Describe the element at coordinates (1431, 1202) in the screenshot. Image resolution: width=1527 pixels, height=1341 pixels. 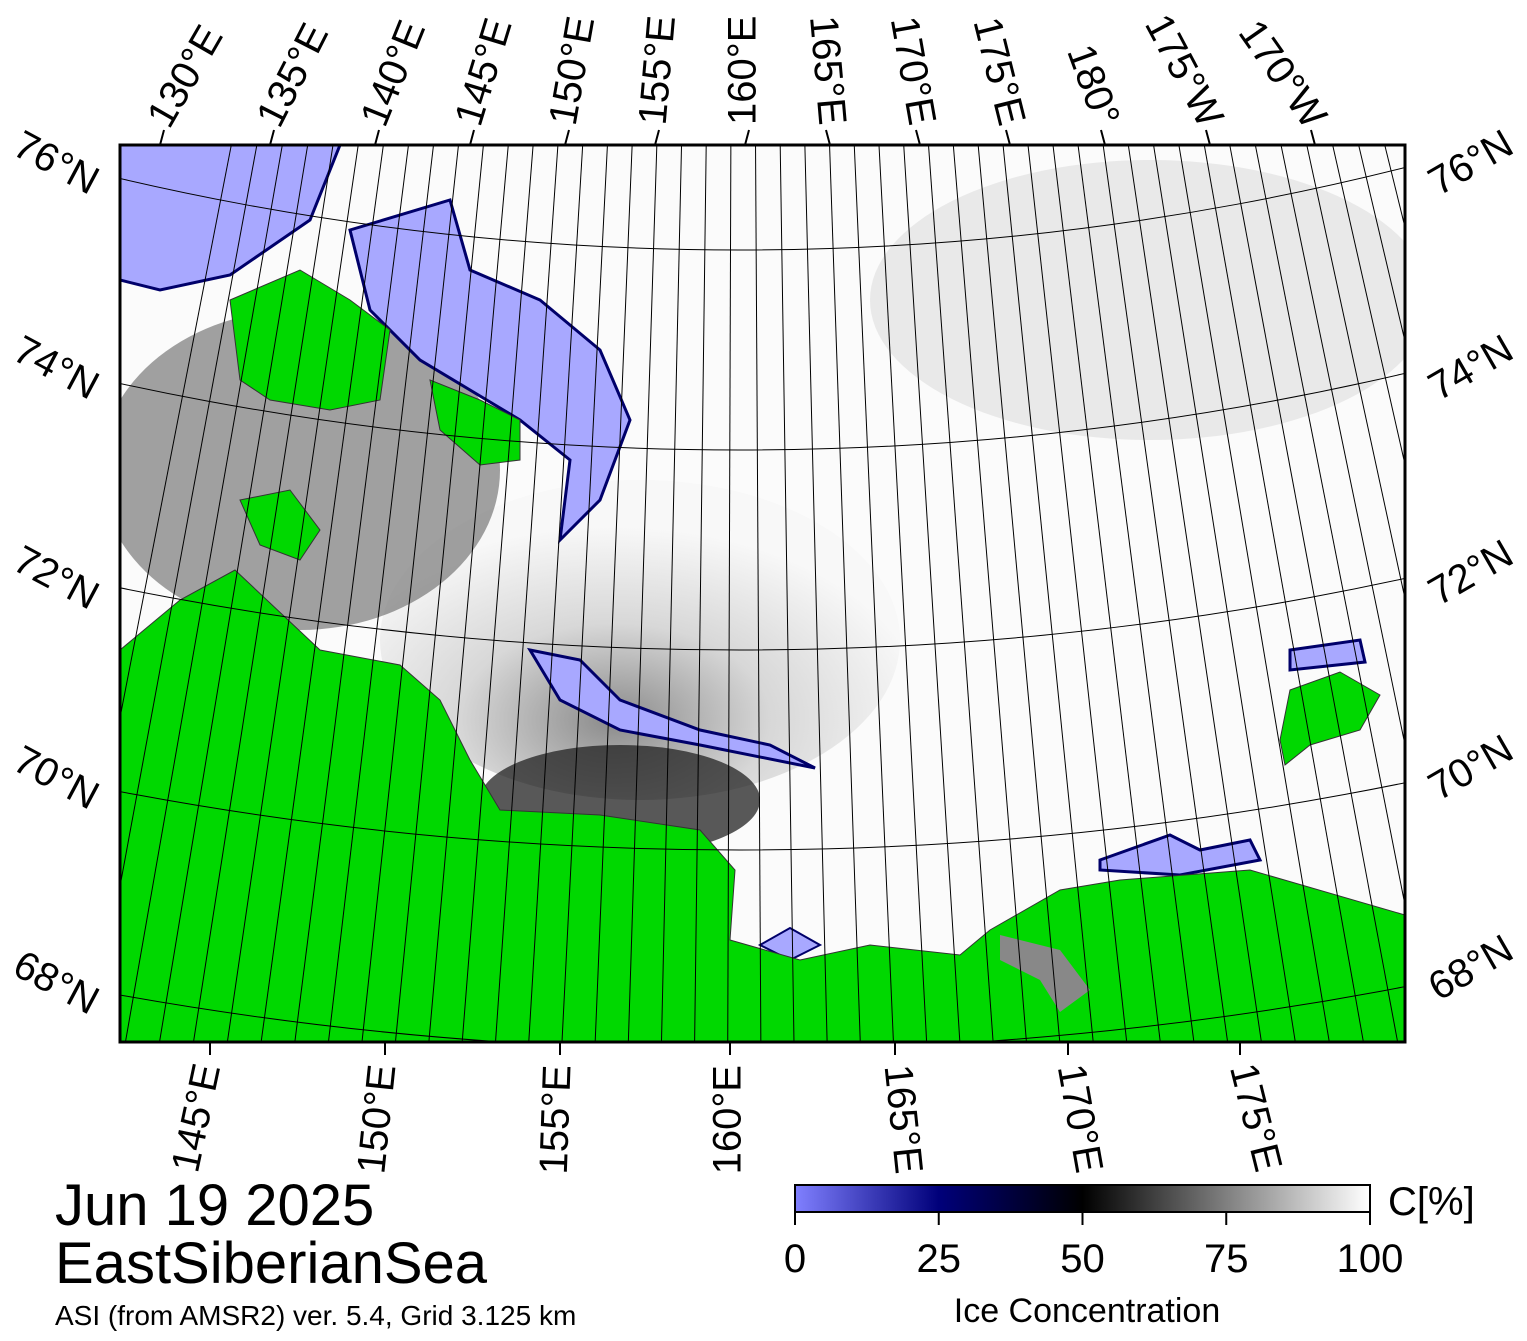
I see `colorbar-unit: C[%]` at that location.